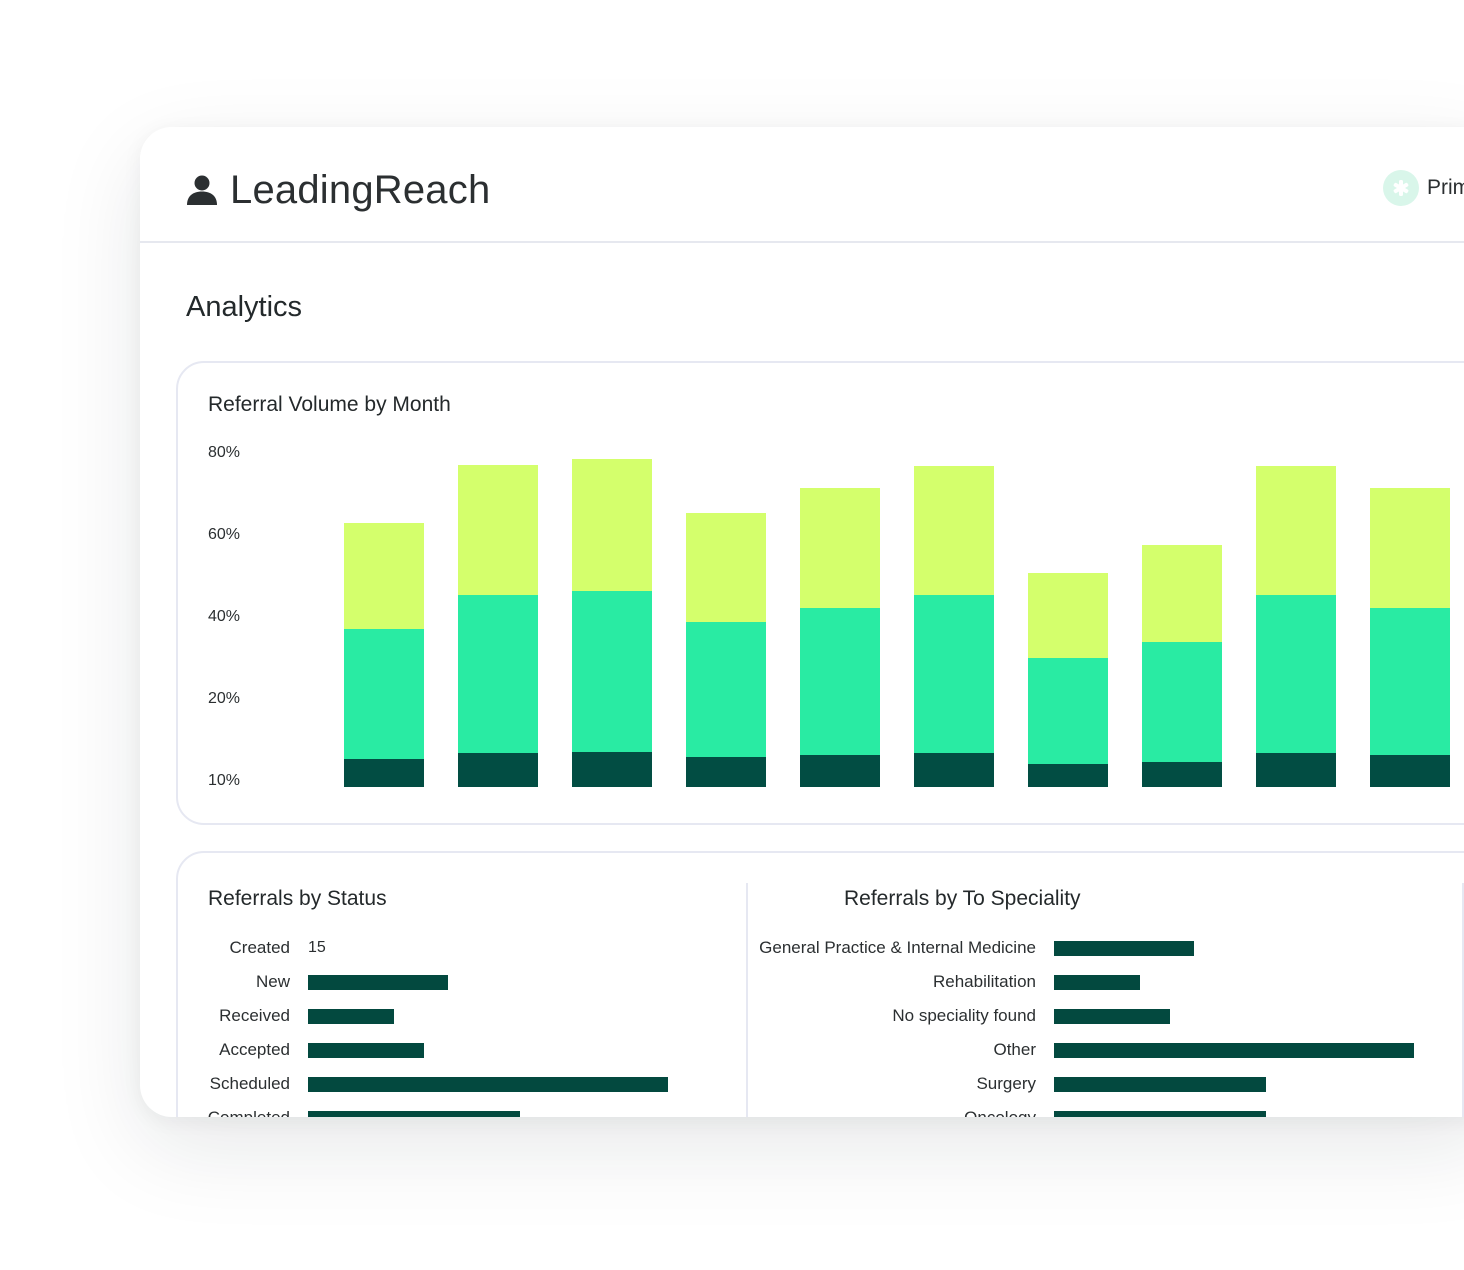 This screenshot has width=1464, height=1270. Describe the element at coordinates (249, 1112) in the screenshot. I see `status-label-completed: Completed` at that location.